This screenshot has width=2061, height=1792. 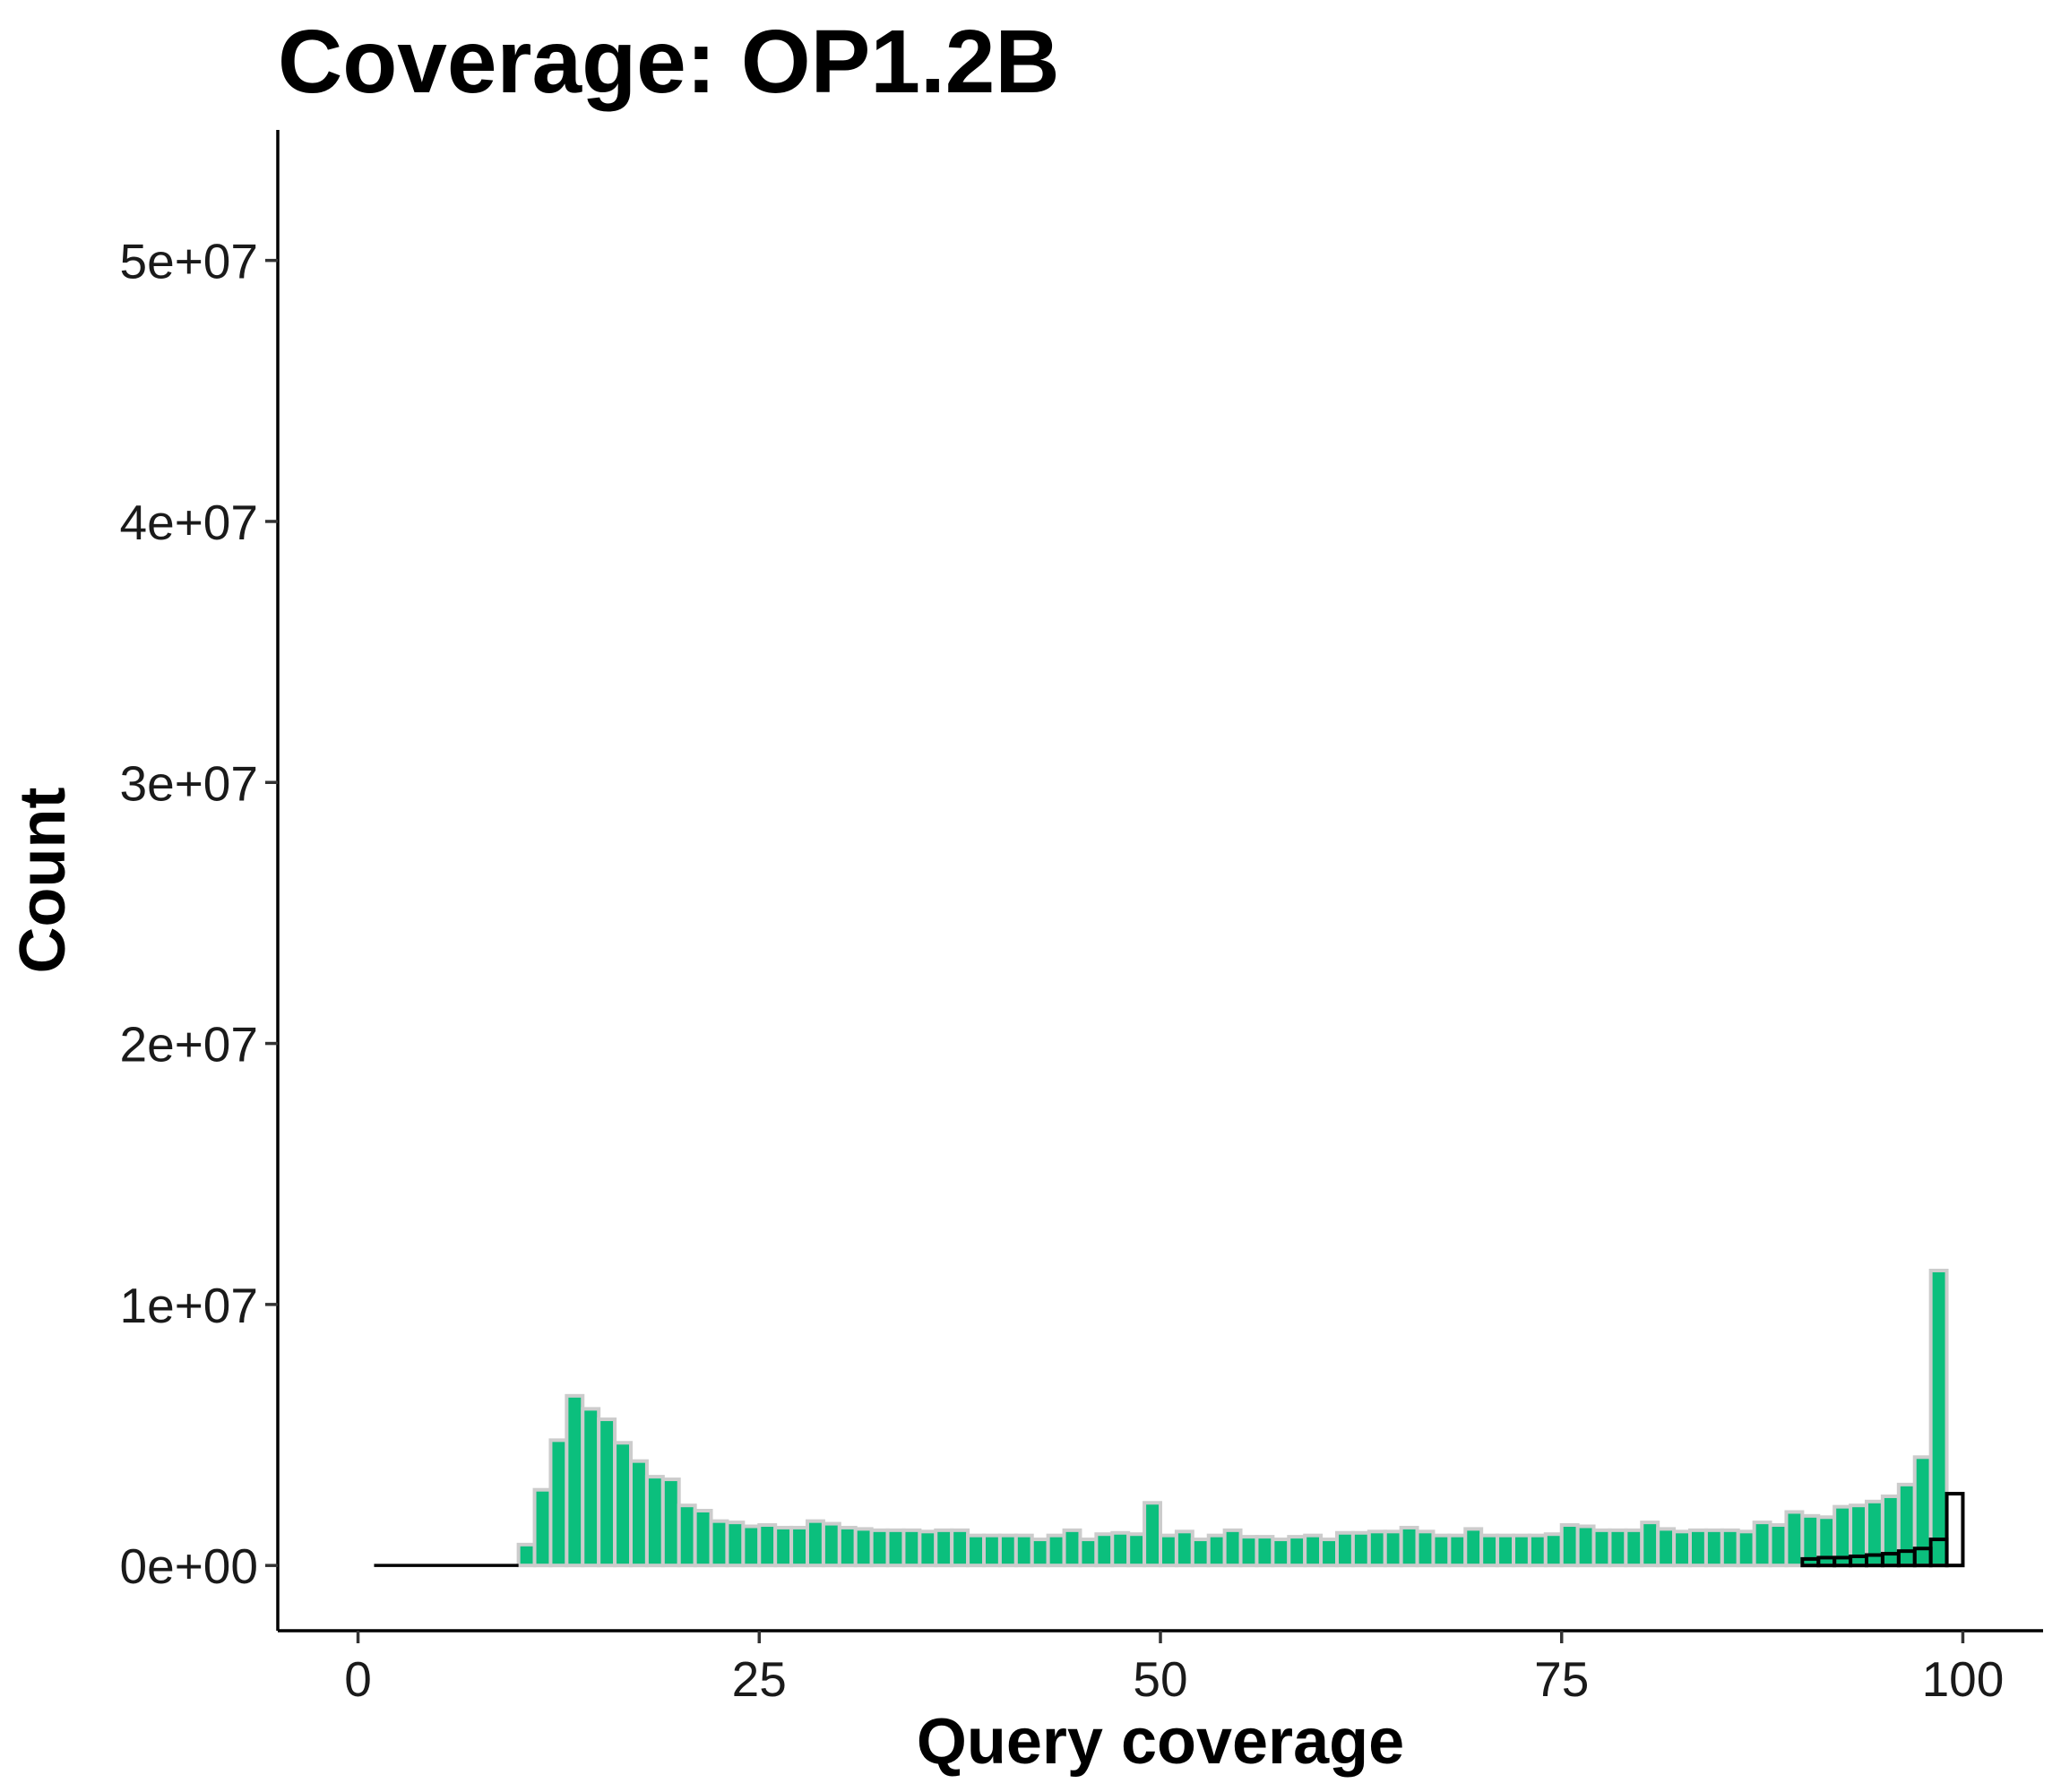 I want to click on x-axis-title: Query coverage, so click(x=1160, y=1742).